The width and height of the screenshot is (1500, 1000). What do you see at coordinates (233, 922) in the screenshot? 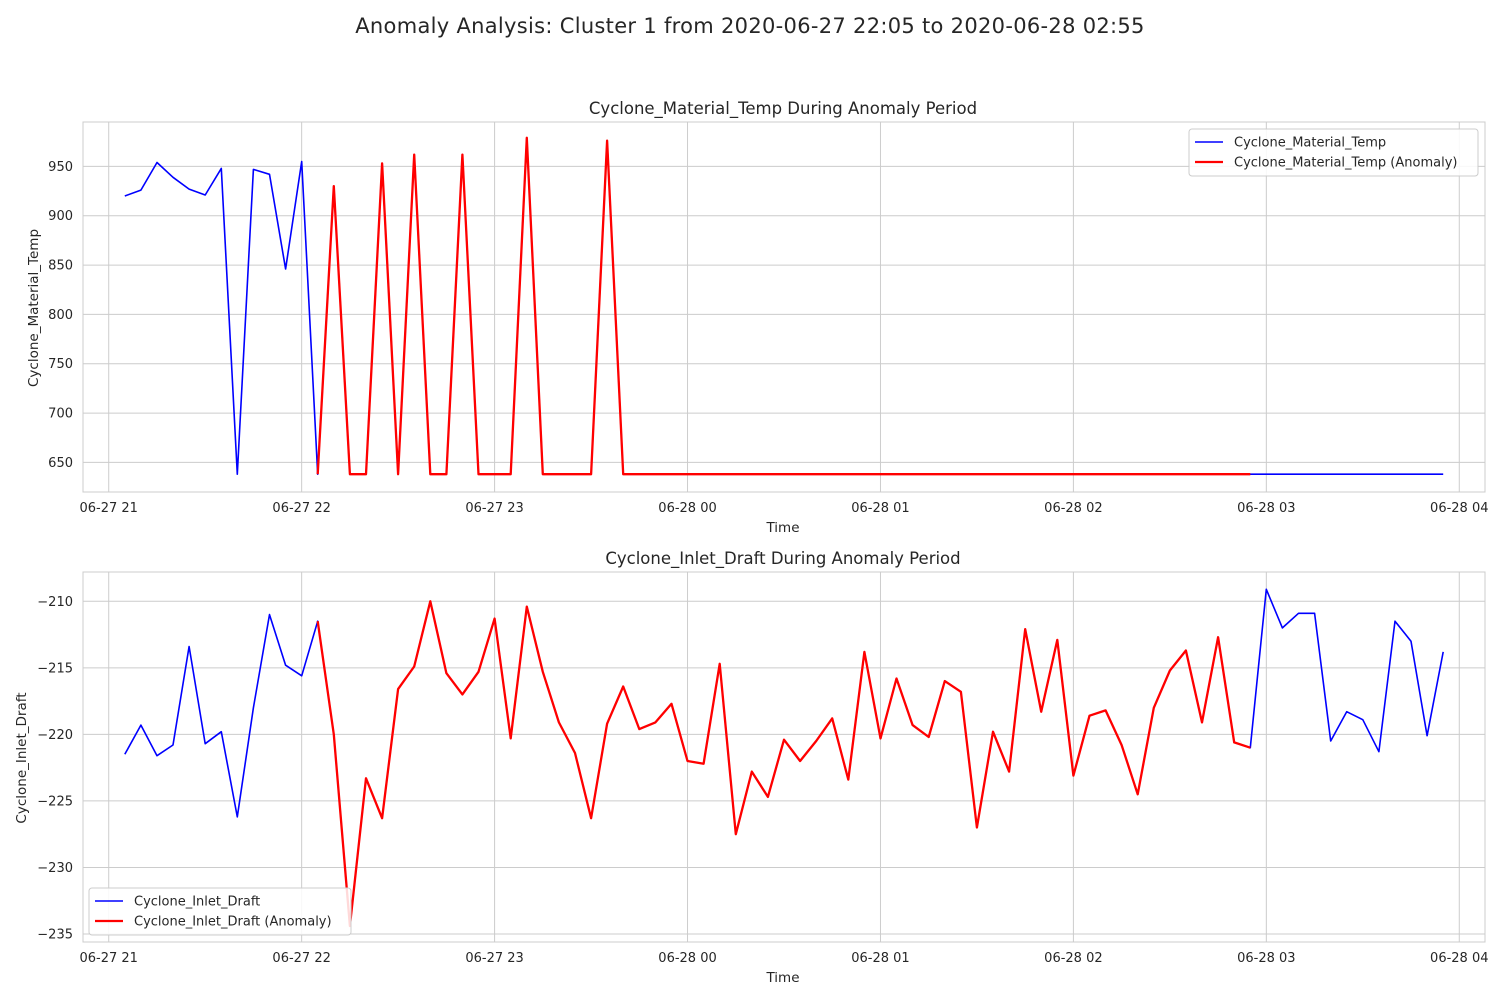
I see `legend-entry-label: Cyclone_Inlet_Draft (Anomaly)` at bounding box center [233, 922].